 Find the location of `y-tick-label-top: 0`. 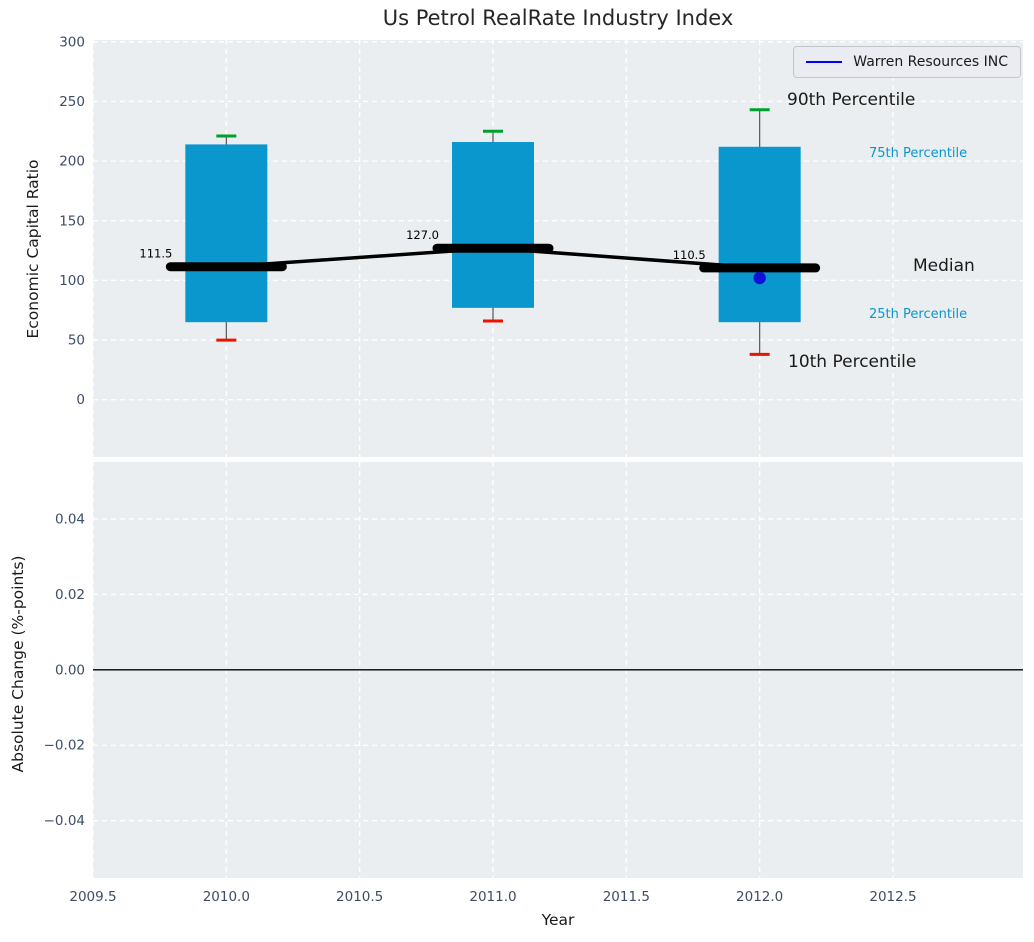

y-tick-label-top: 0 is located at coordinates (80, 400).